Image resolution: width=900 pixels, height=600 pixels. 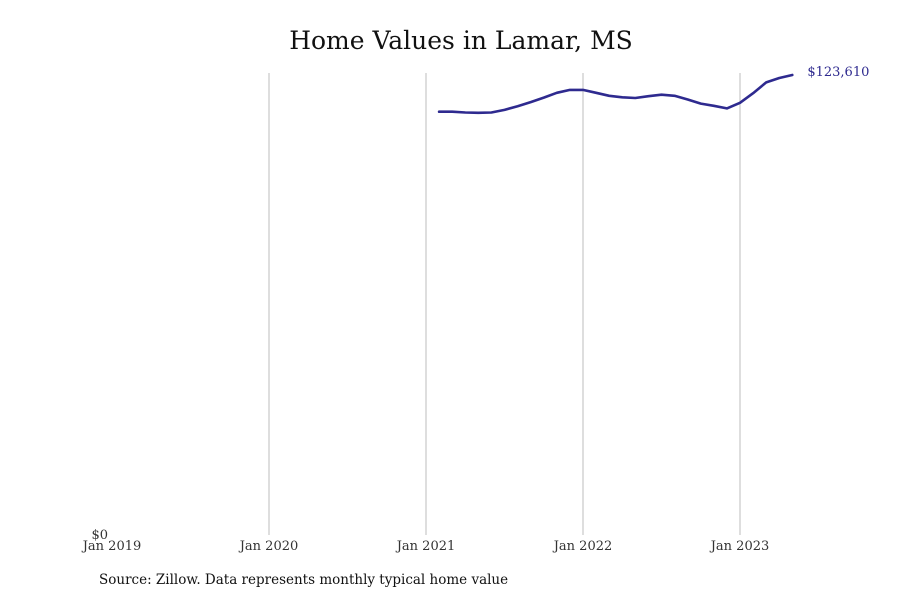 What do you see at coordinates (615, 94) in the screenshot?
I see `series-line` at bounding box center [615, 94].